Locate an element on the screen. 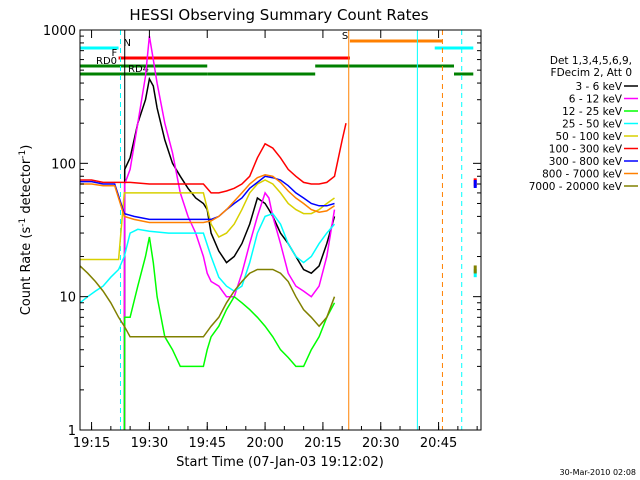  status-bar-label: S is located at coordinates (345, 36).